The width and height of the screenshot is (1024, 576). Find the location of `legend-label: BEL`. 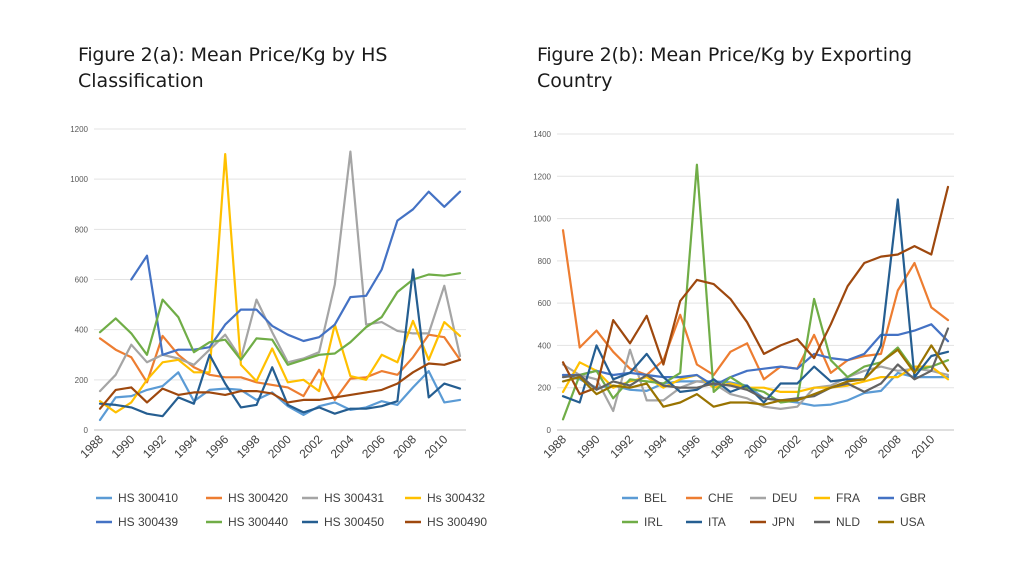

legend-label: BEL is located at coordinates (655, 498).